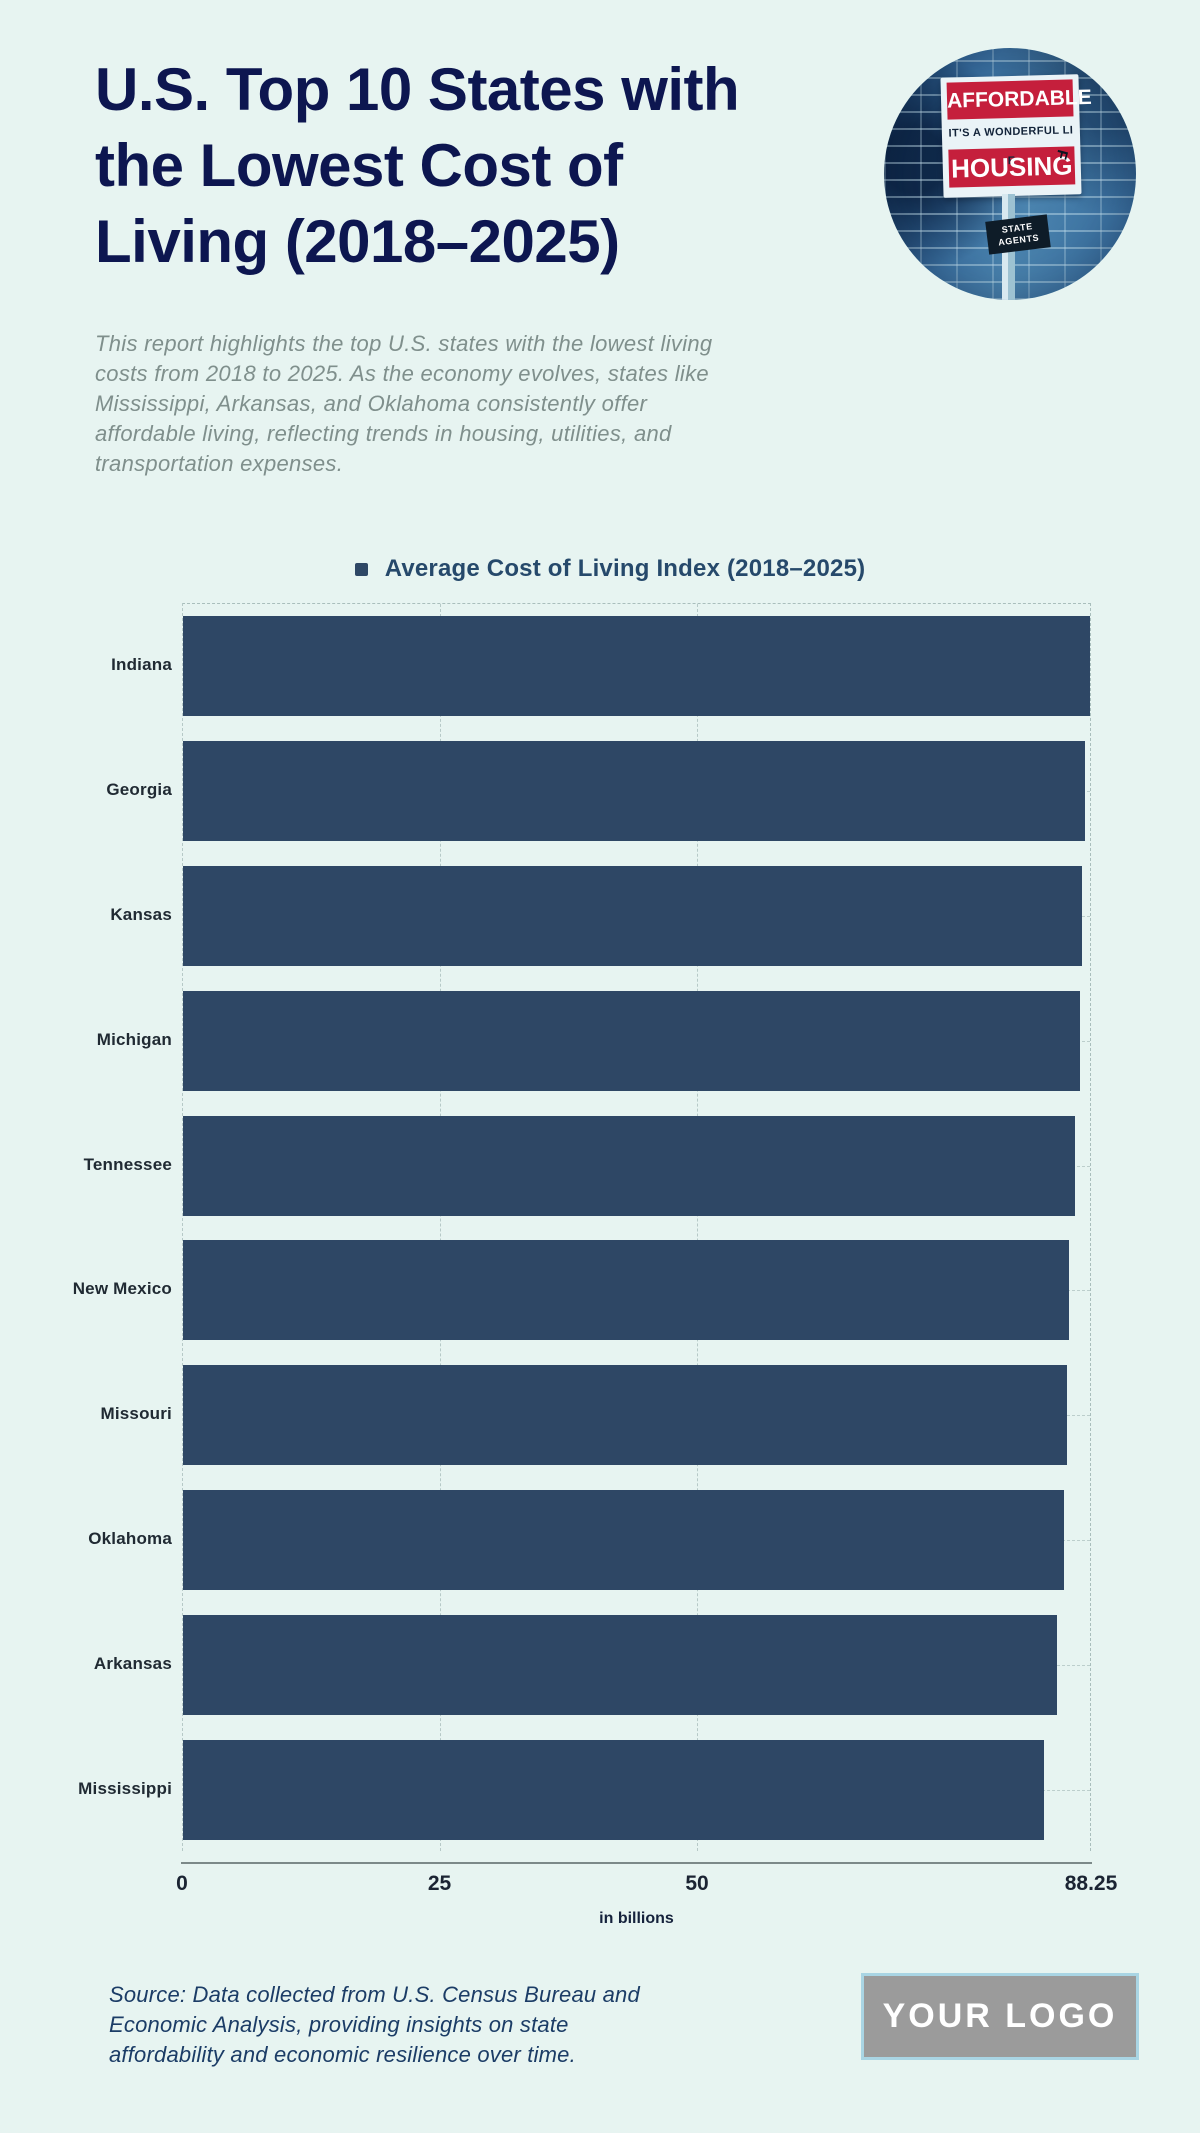 Image resolution: width=1200 pixels, height=2133 pixels. What do you see at coordinates (141, 665) in the screenshot?
I see `category-label: Indiana` at bounding box center [141, 665].